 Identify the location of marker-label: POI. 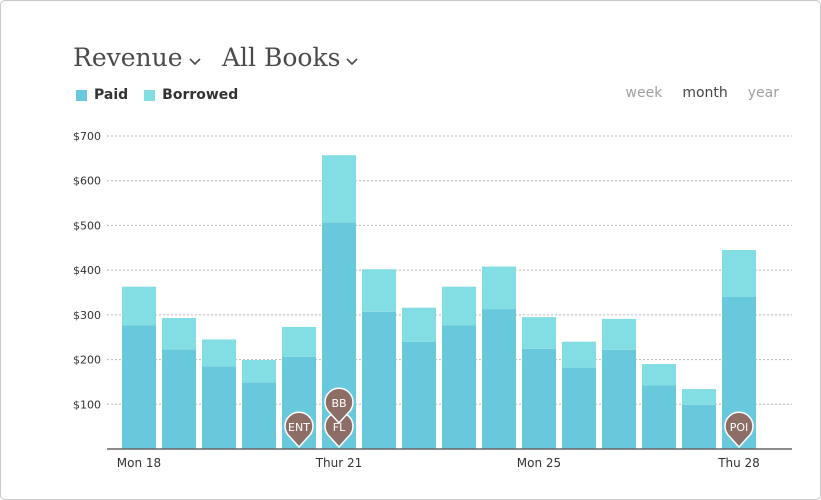
(739, 427).